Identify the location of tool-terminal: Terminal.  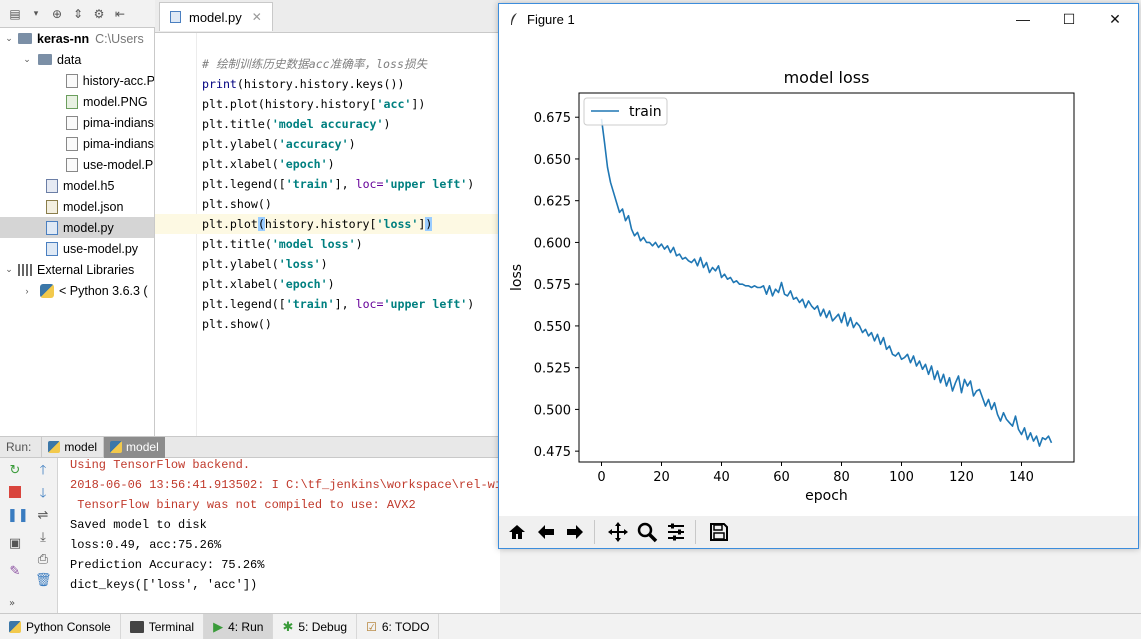
(163, 626).